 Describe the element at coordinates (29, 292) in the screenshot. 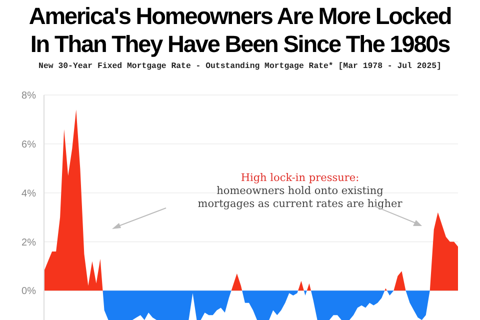

I see `y-tick-label: 0%` at that location.